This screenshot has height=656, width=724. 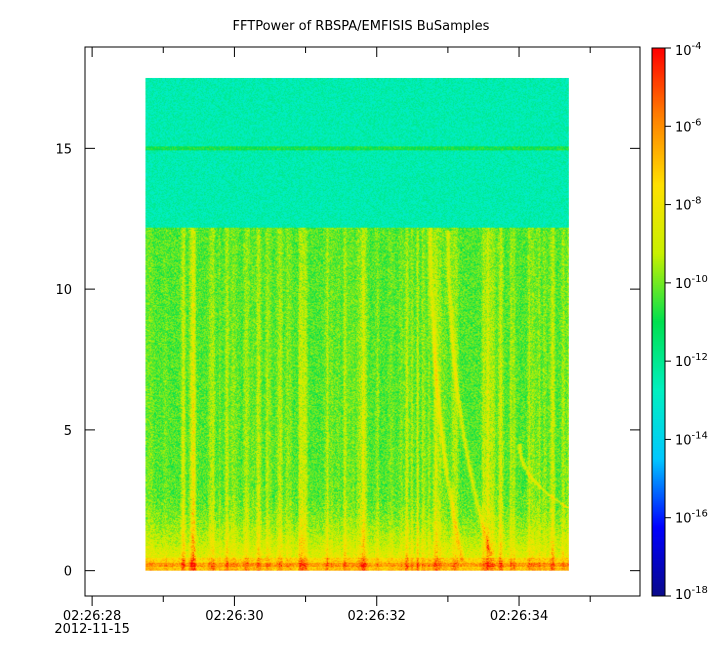 I want to click on colorbar-tick-label: 10⁻⁴, so click(x=688, y=50).